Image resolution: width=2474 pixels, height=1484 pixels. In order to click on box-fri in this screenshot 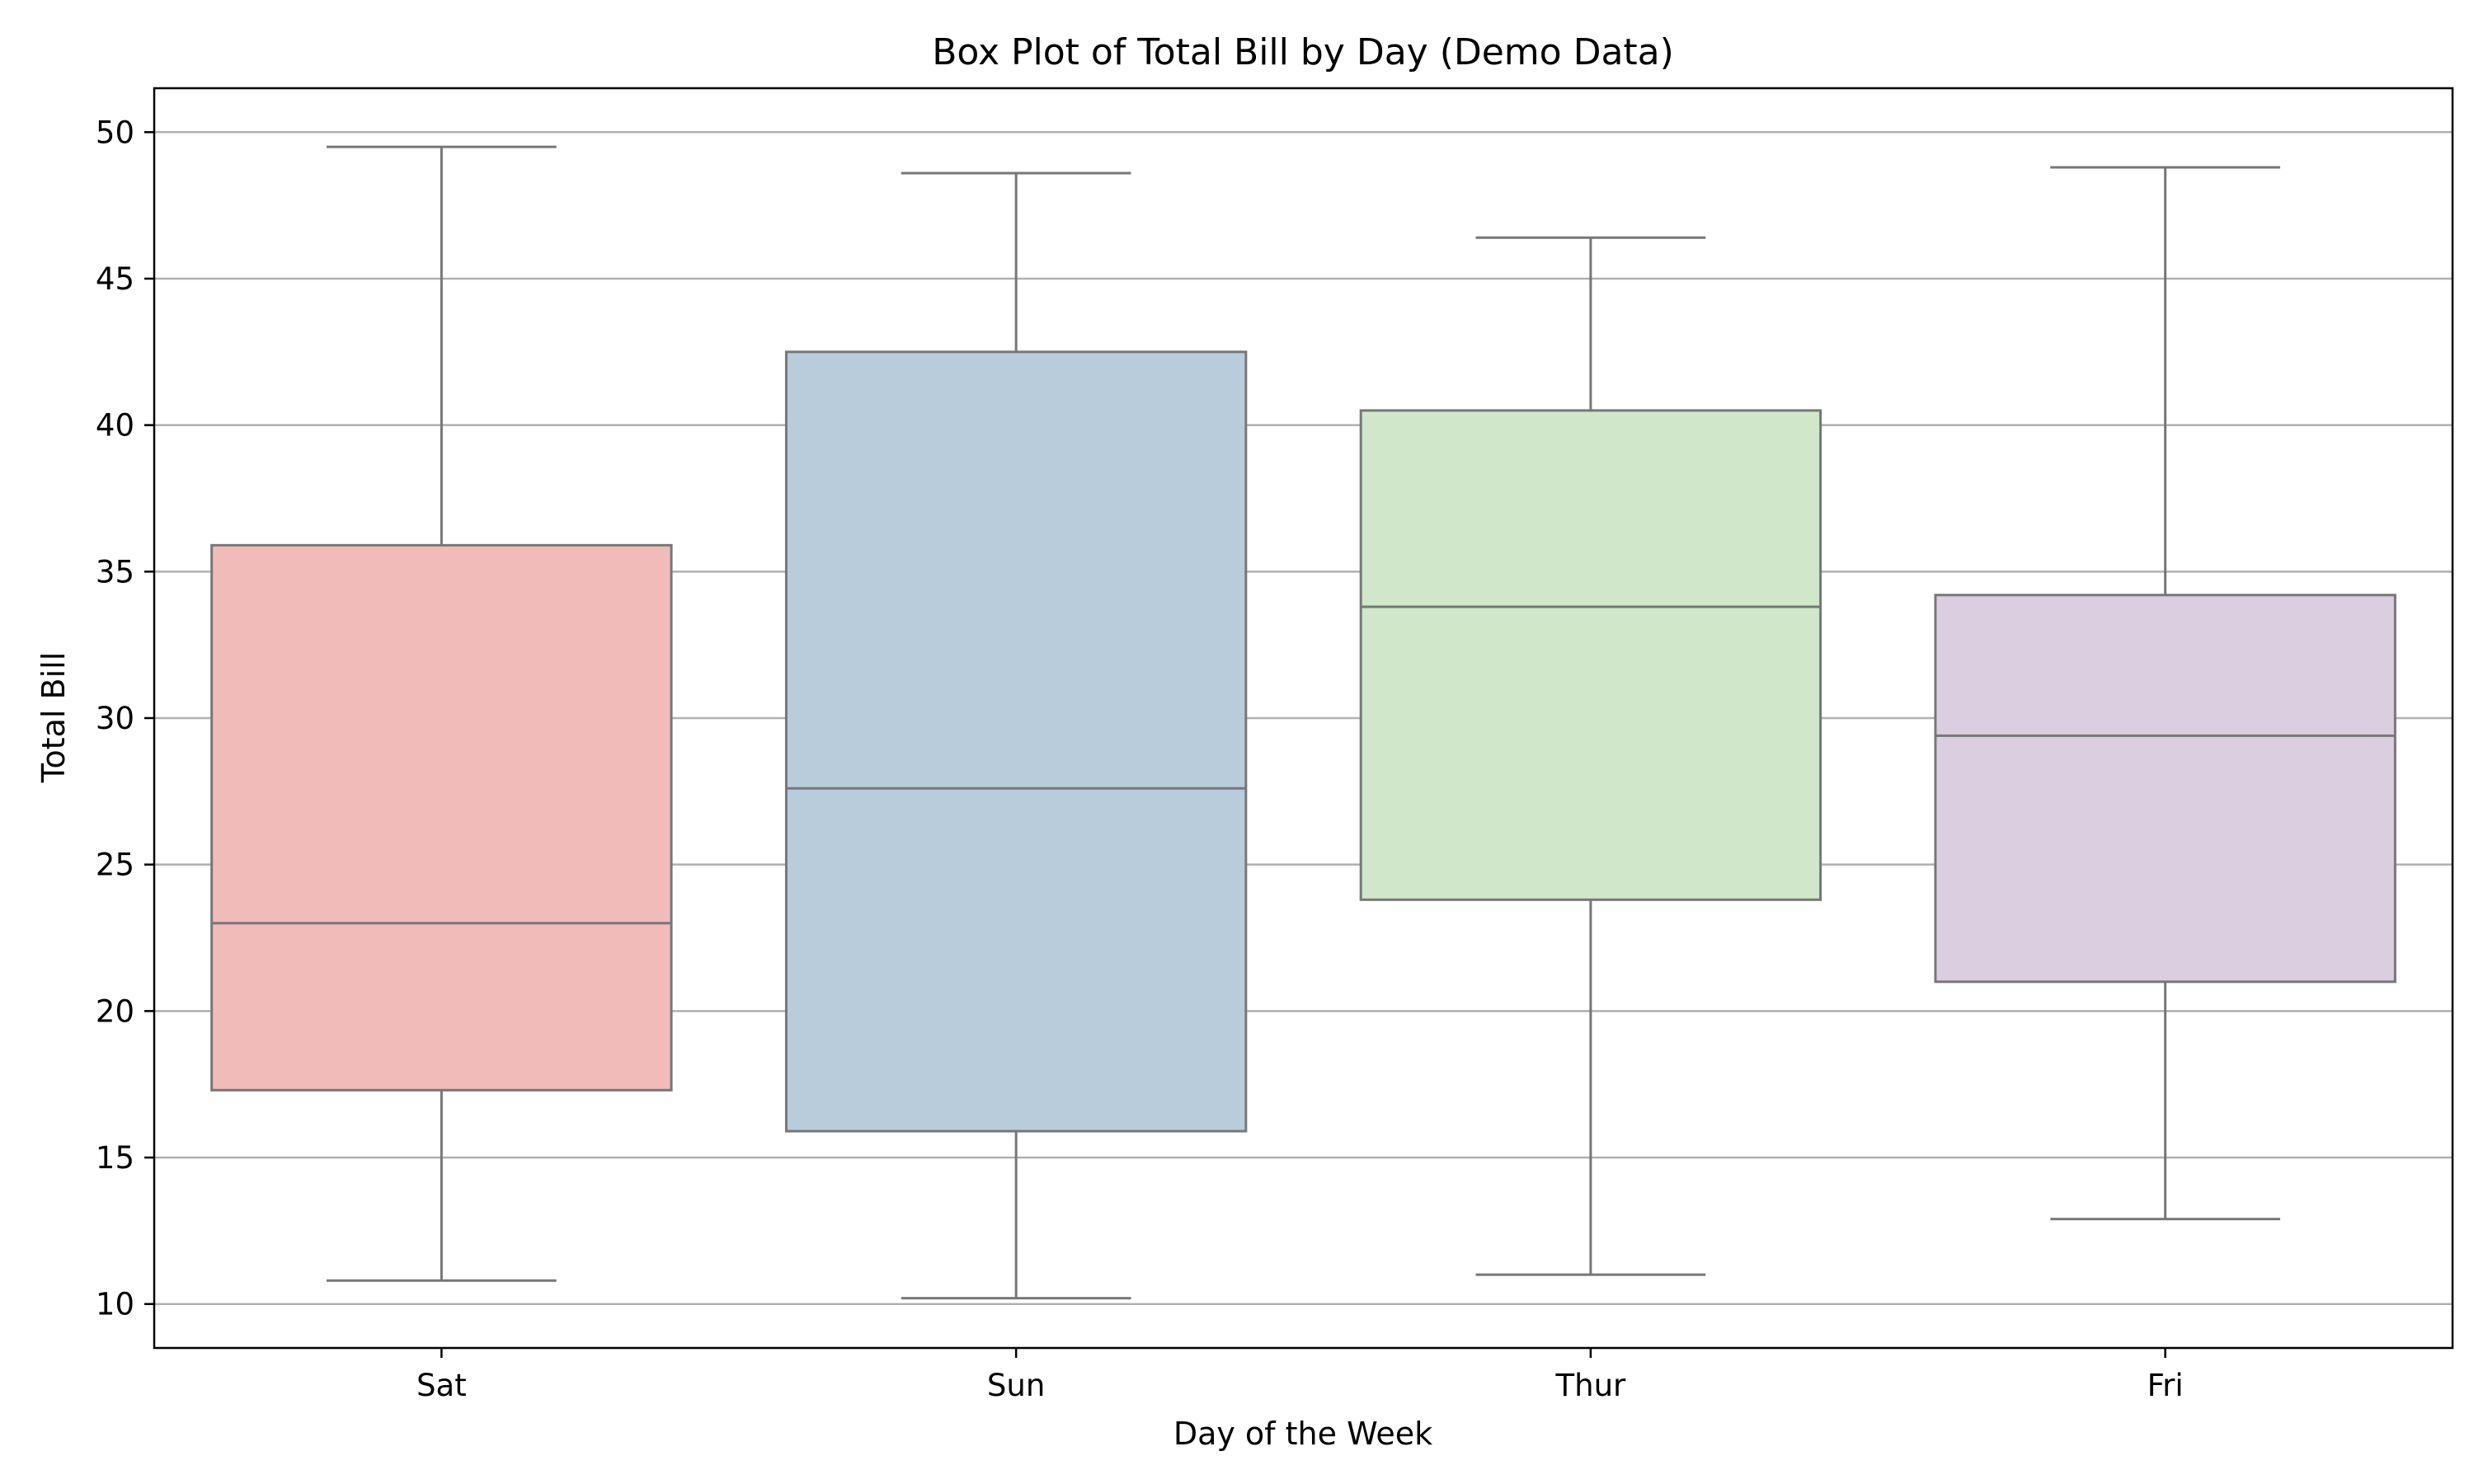, I will do `click(2165, 789)`.